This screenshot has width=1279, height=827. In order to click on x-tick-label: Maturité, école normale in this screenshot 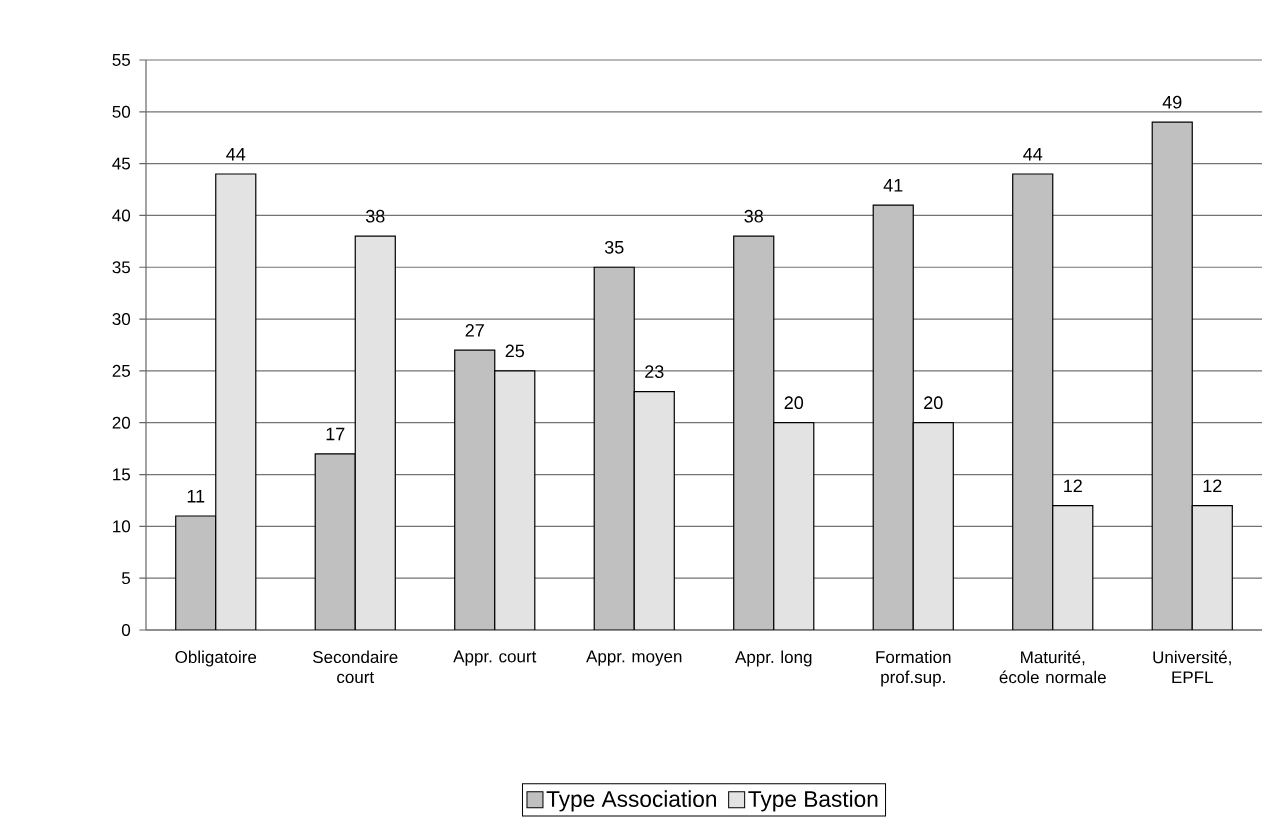, I will do `click(1052, 667)`.